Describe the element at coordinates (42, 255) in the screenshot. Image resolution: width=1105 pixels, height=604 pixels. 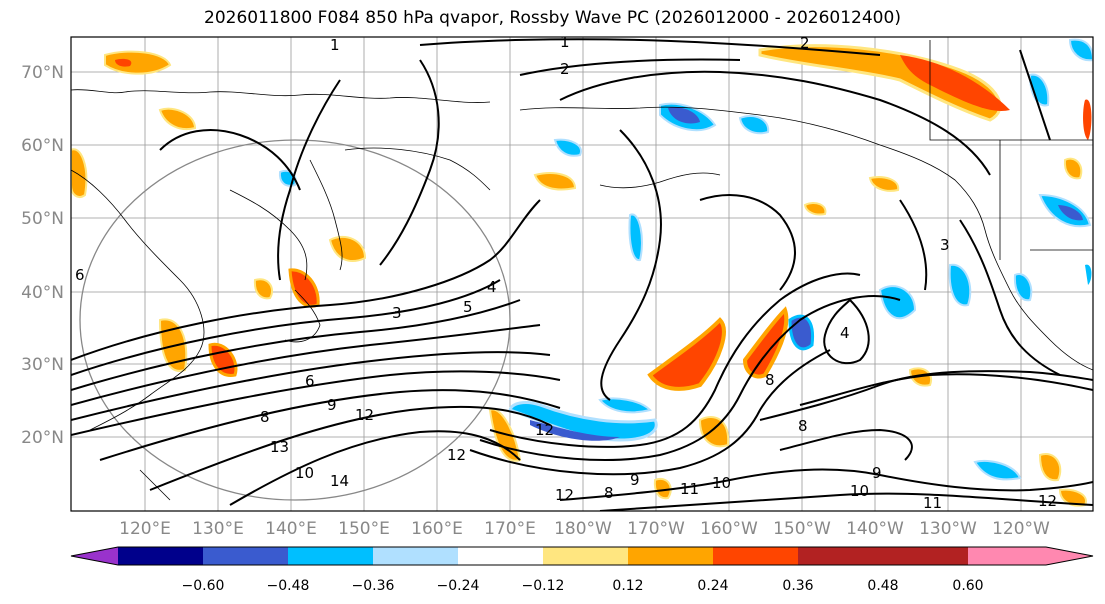
I see `latitude-labels: 70°N 60°N 50°N 40°N 30°N 20°N` at that location.